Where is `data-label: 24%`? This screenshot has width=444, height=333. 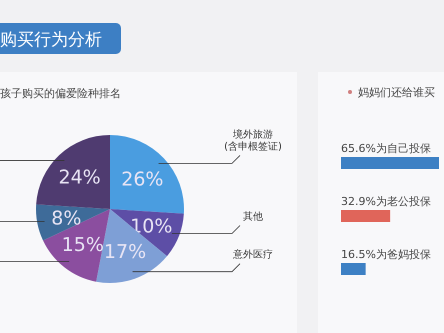 data-label: 24% is located at coordinates (79, 177).